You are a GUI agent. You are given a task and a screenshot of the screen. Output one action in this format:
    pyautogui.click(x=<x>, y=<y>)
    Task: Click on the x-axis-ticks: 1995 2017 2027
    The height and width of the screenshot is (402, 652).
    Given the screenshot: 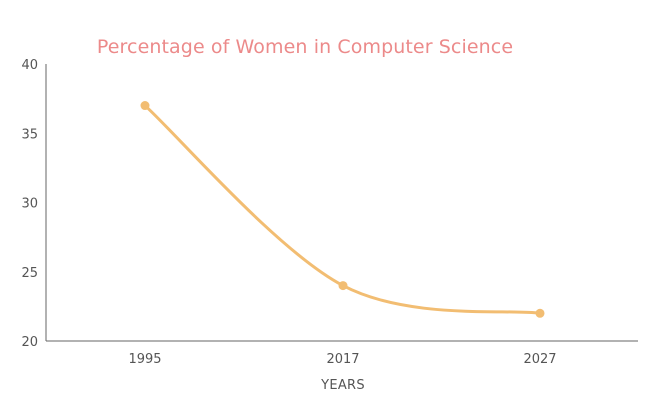 What is the action you would take?
    pyautogui.click(x=342, y=359)
    